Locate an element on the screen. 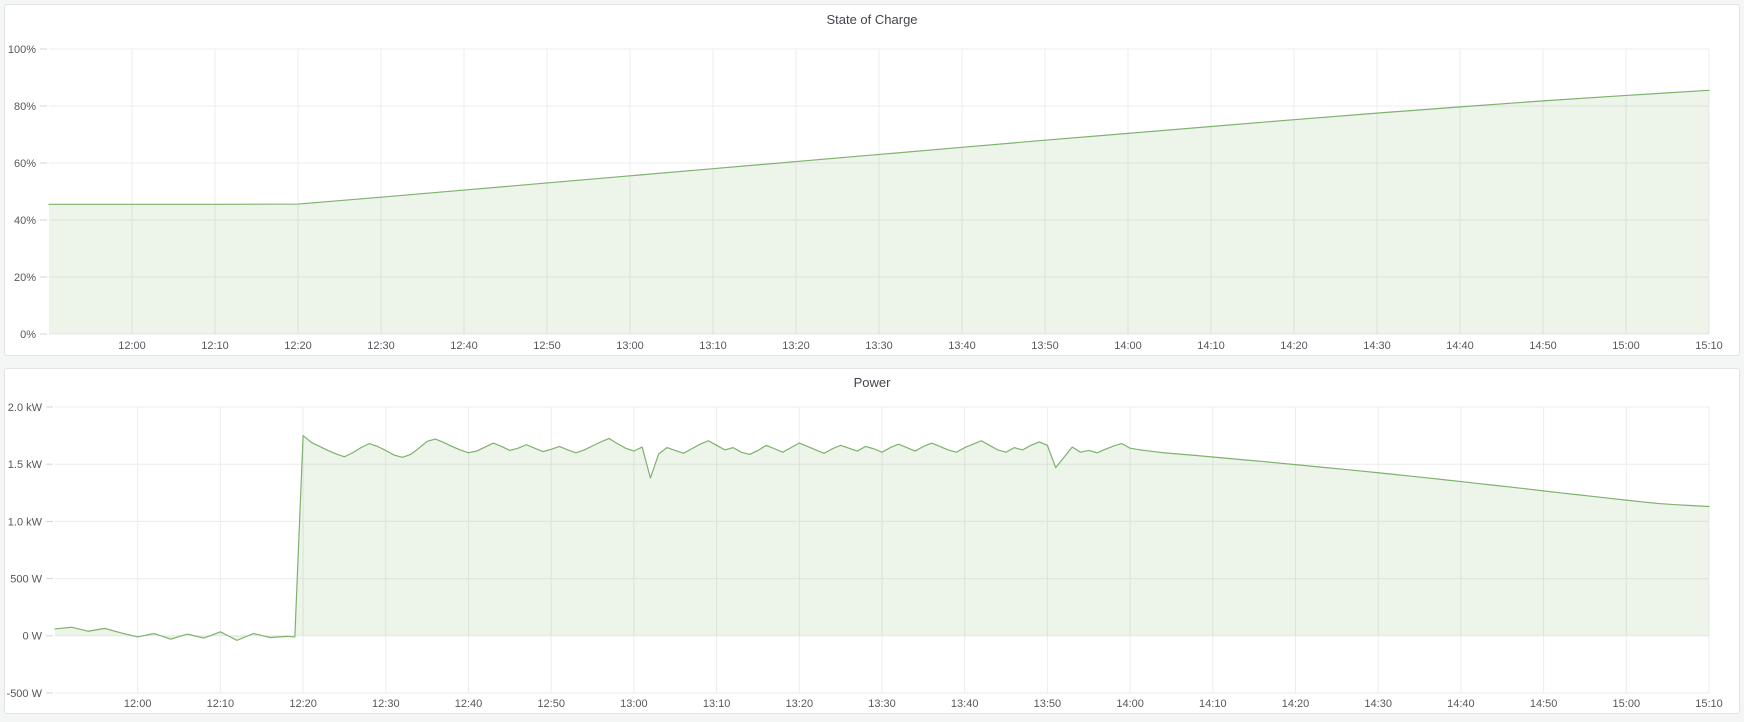 This screenshot has height=722, width=1744. y-axis-label: 60% is located at coordinates (25, 164).